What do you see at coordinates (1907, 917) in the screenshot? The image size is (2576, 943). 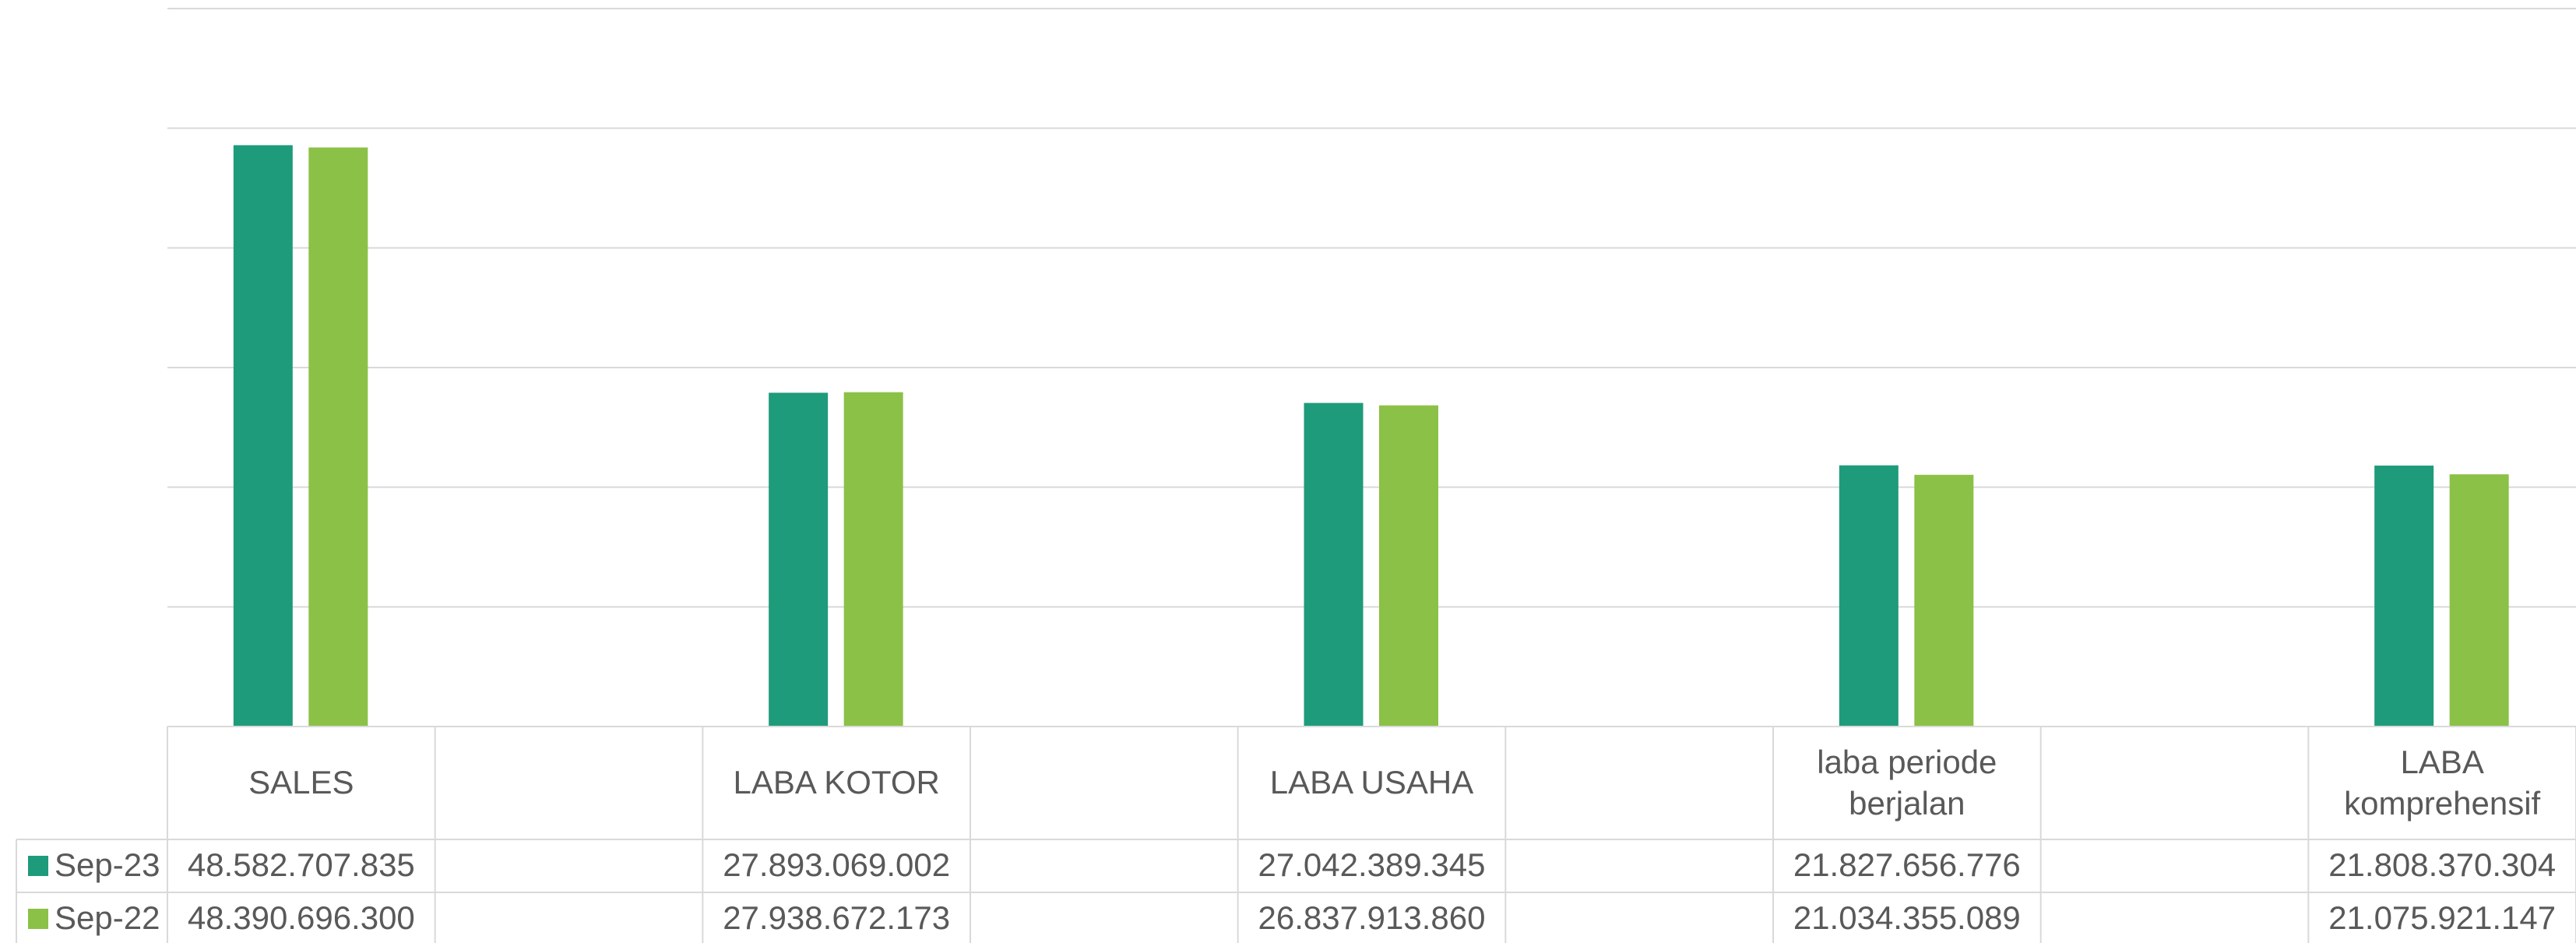 I see `value-label: 21.034.355.089` at bounding box center [1907, 917].